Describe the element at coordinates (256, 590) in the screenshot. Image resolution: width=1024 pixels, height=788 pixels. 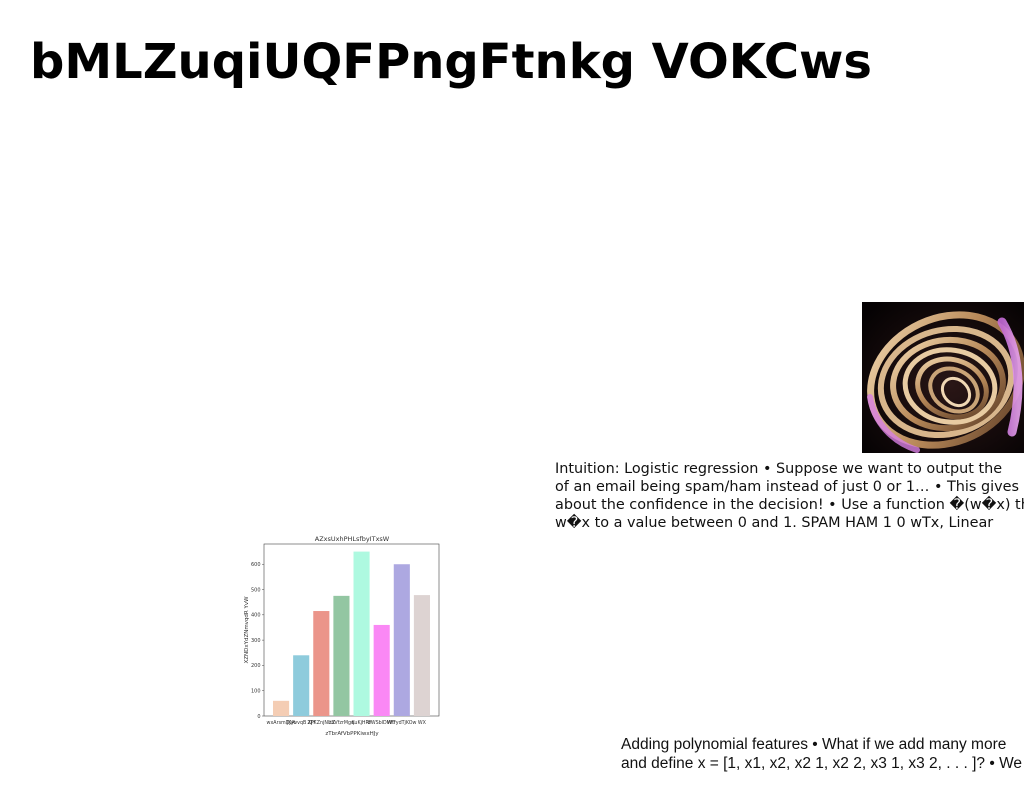
I see `y-tick-label: 500` at that location.